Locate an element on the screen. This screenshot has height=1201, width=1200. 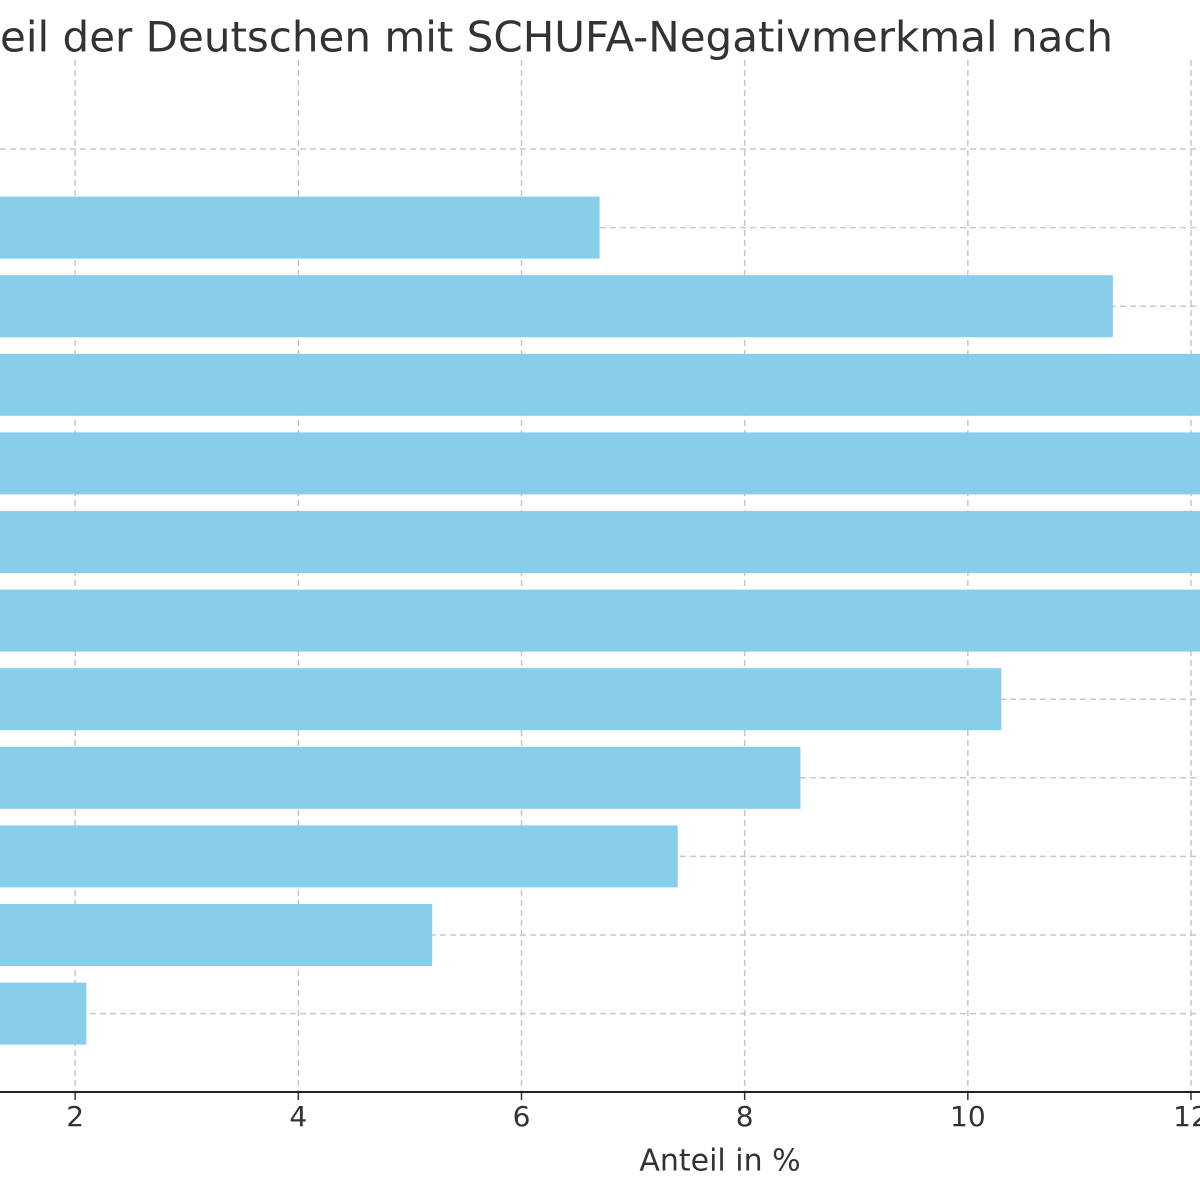
x-axis-label: Anteil in % is located at coordinates (719, 1161).